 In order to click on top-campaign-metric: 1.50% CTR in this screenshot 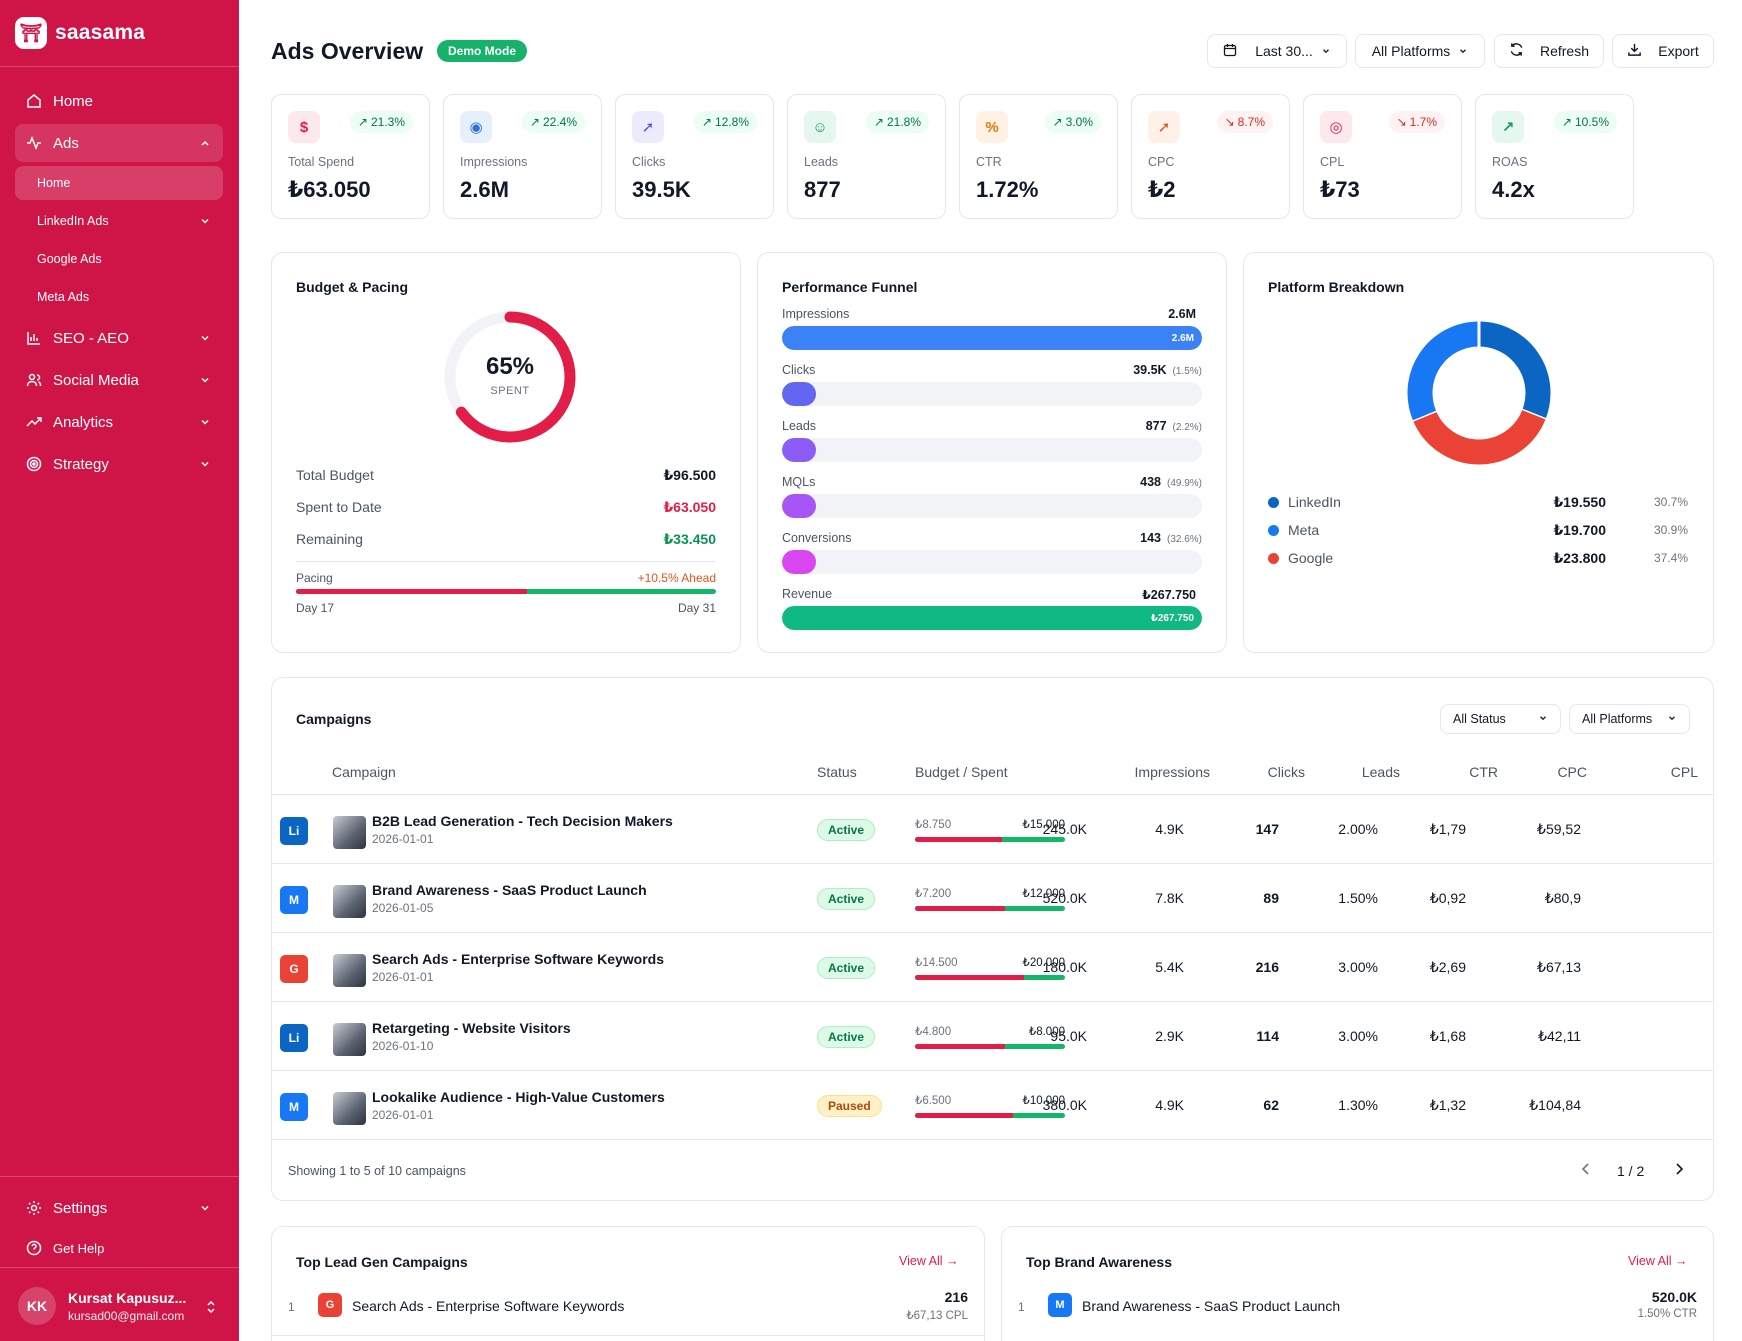, I will do `click(1667, 1314)`.